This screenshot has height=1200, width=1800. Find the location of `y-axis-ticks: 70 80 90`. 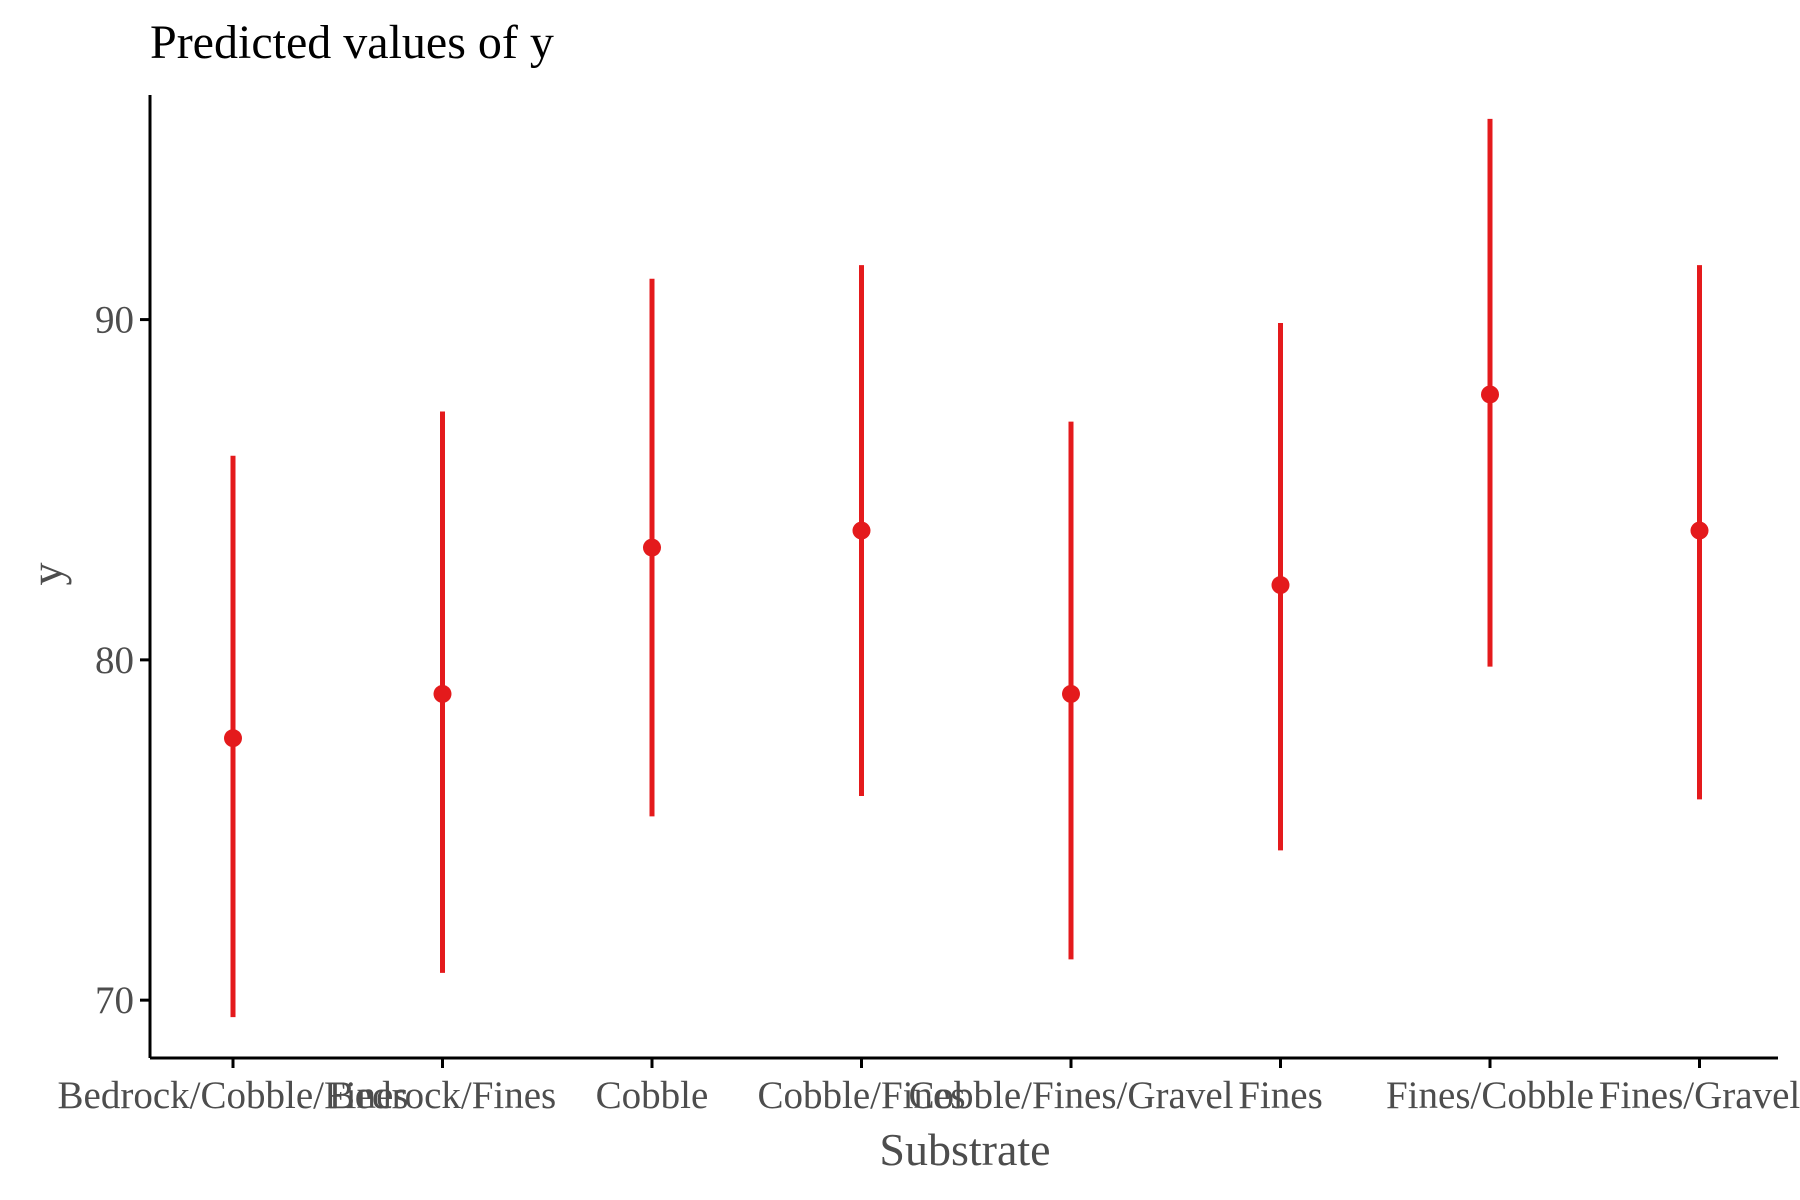

y-axis-ticks: 70 80 90 is located at coordinates (122, 660).